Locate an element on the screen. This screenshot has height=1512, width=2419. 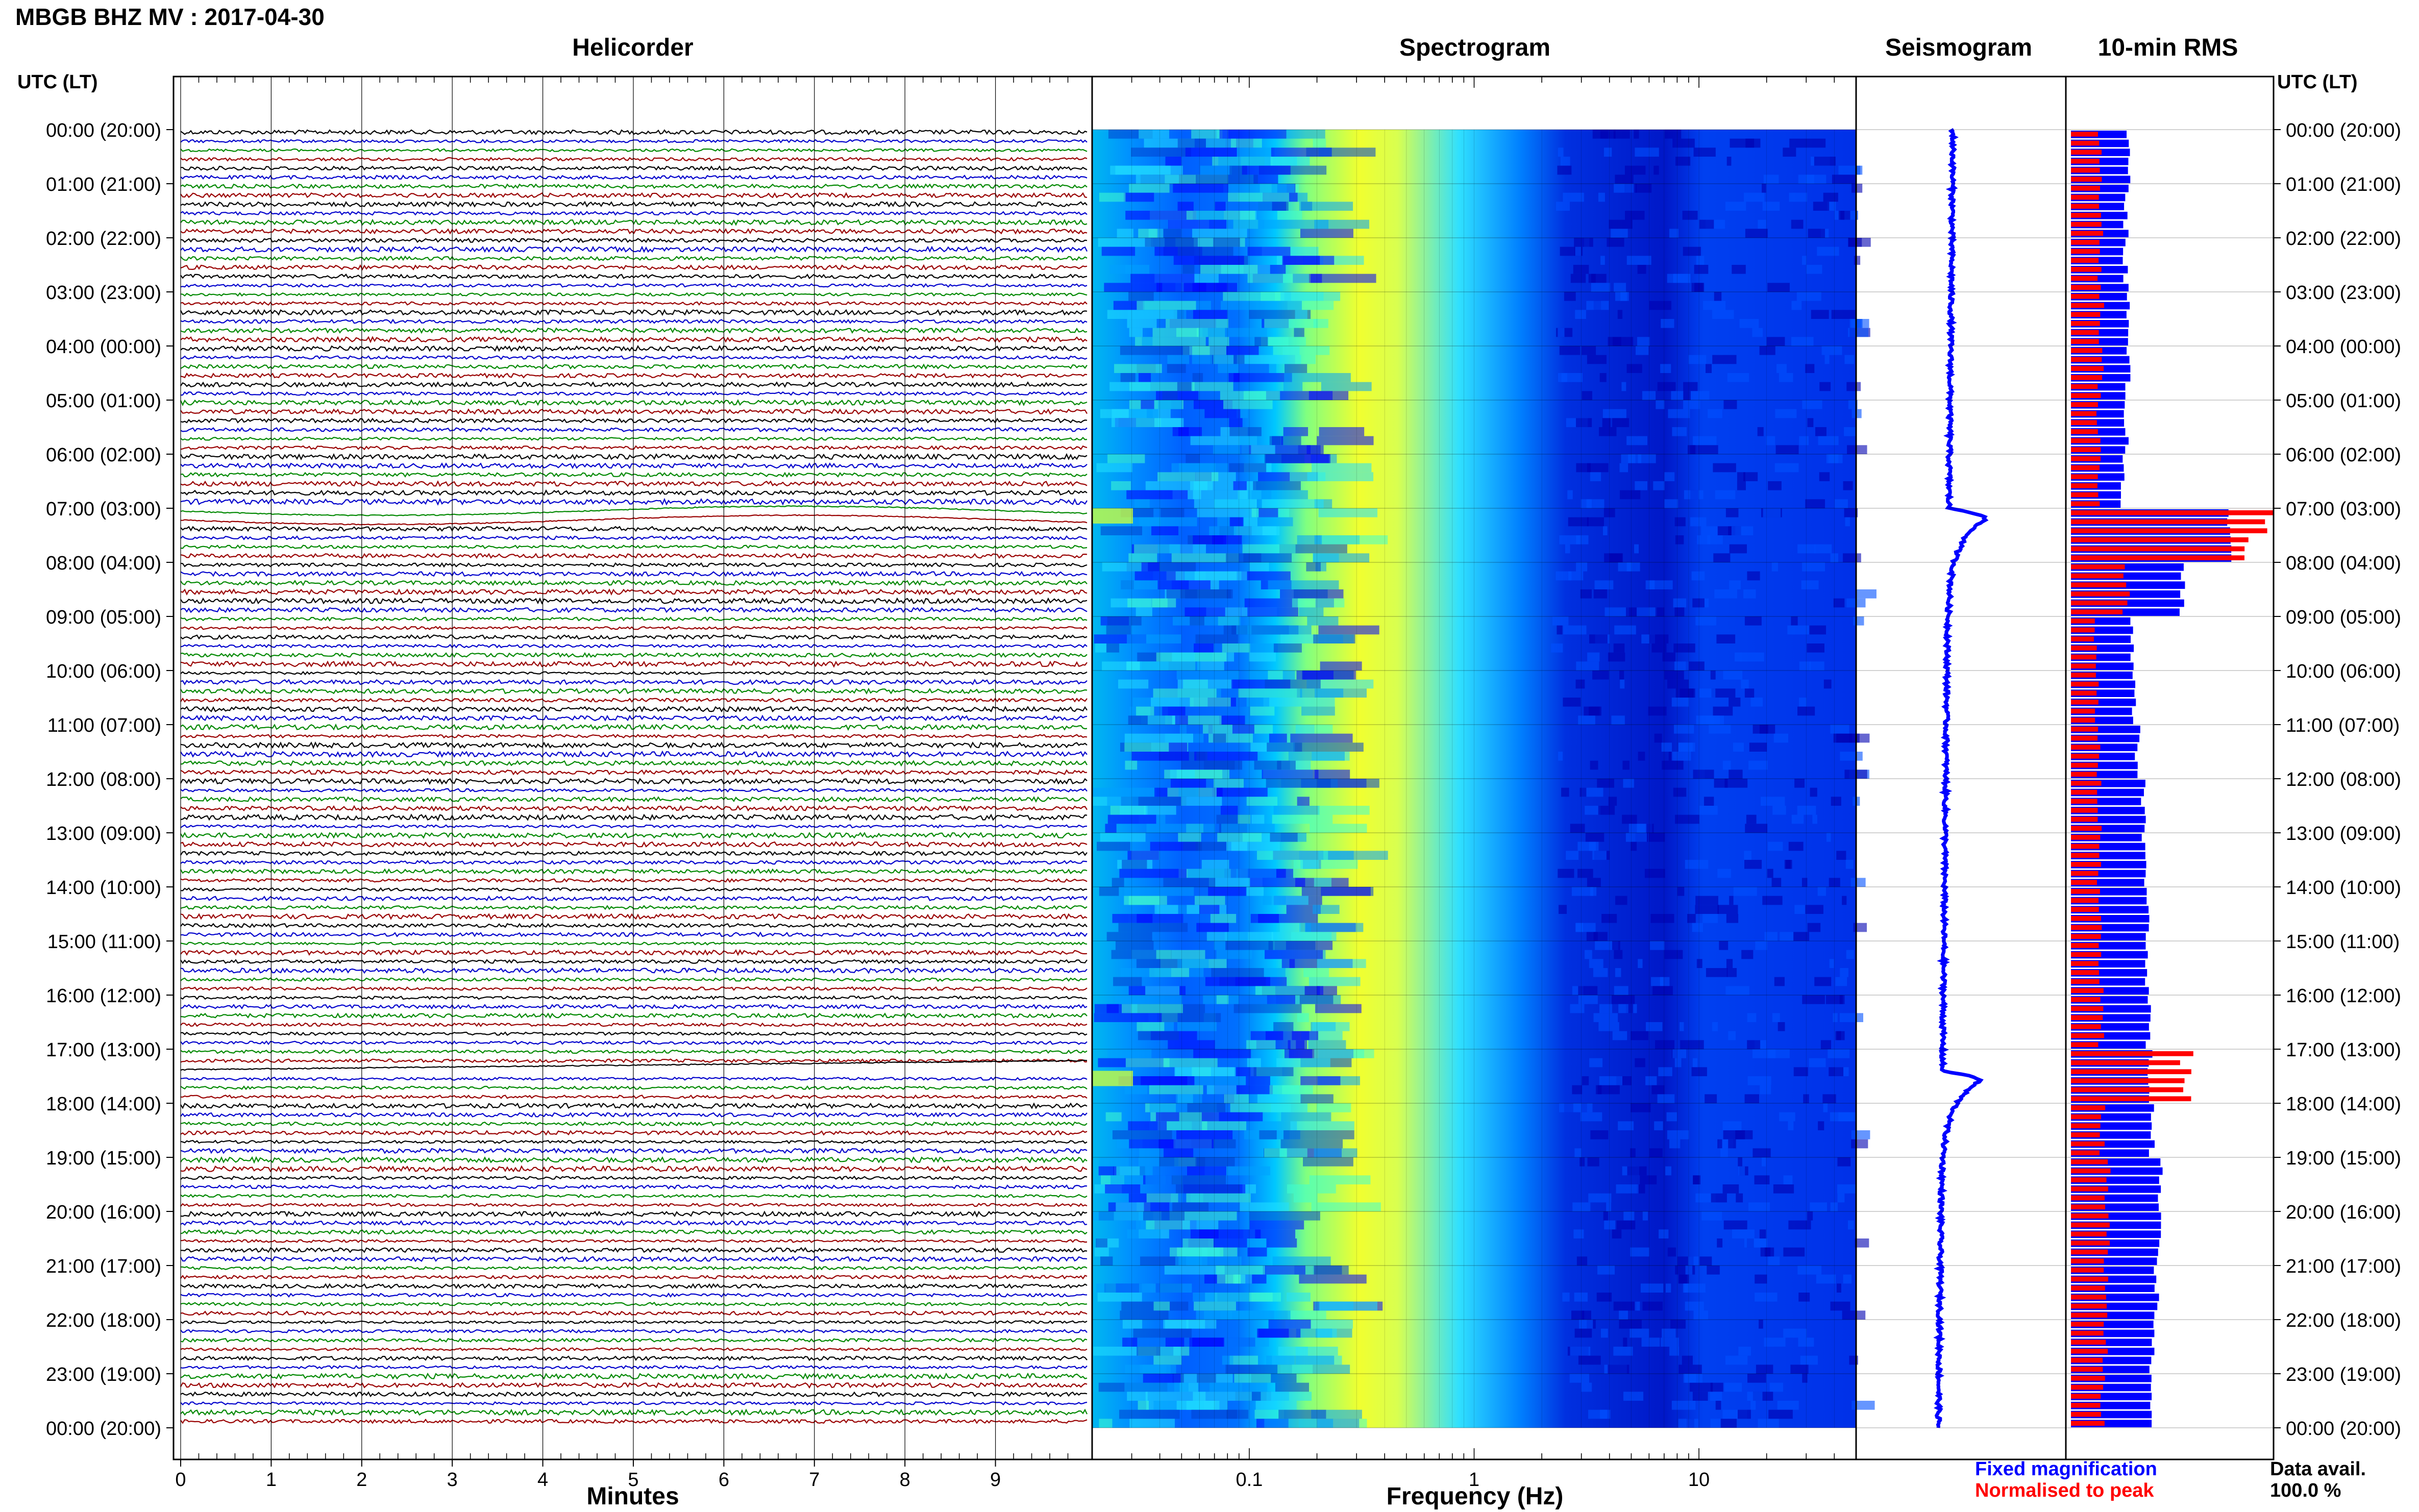
time-label-right: 10:00 (06:00) is located at coordinates (2343, 671).